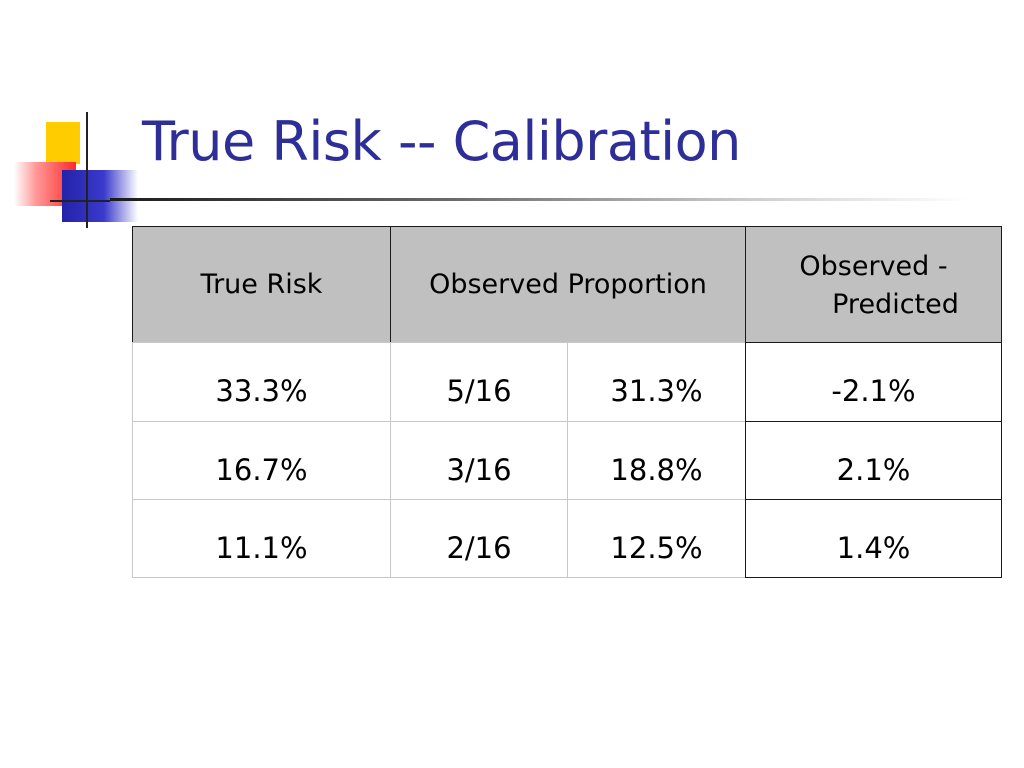 This screenshot has height=768, width=1024. I want to click on table-cell-true-risk: 33.3%, so click(261, 382).